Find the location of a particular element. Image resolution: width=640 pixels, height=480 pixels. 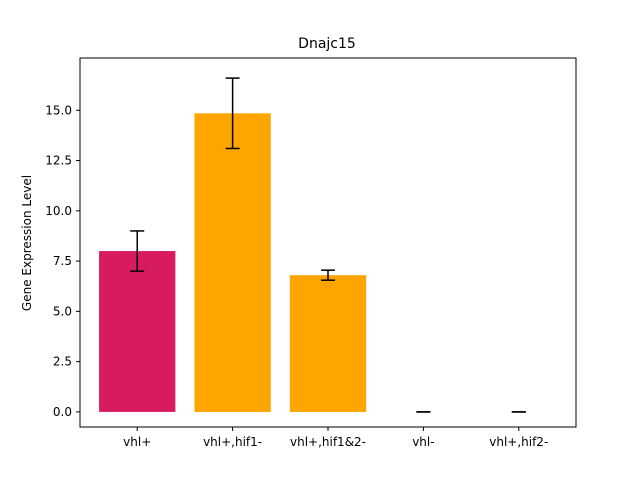

y-tick-label-1: 2.5 is located at coordinates (62, 362).